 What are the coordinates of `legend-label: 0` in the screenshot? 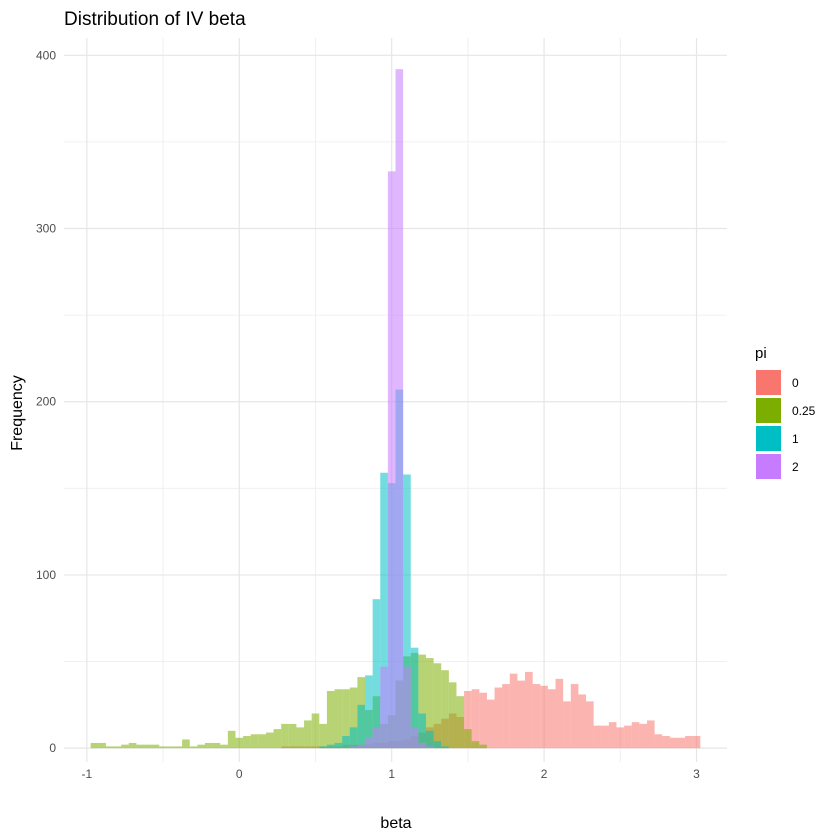 It's located at (795, 383).